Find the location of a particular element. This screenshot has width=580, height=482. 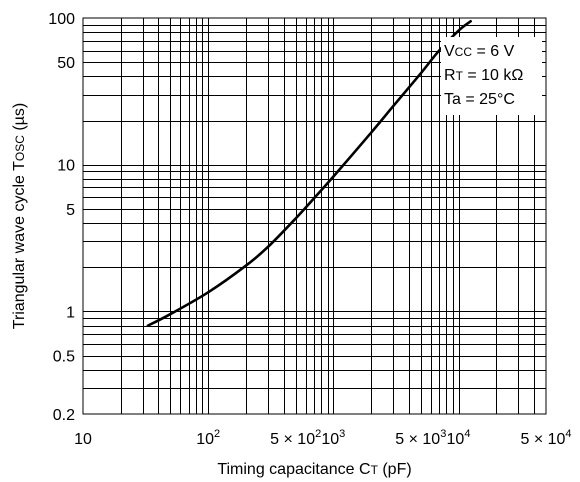

x-axis-label-main: Timing capacitance C is located at coordinates (293, 469).